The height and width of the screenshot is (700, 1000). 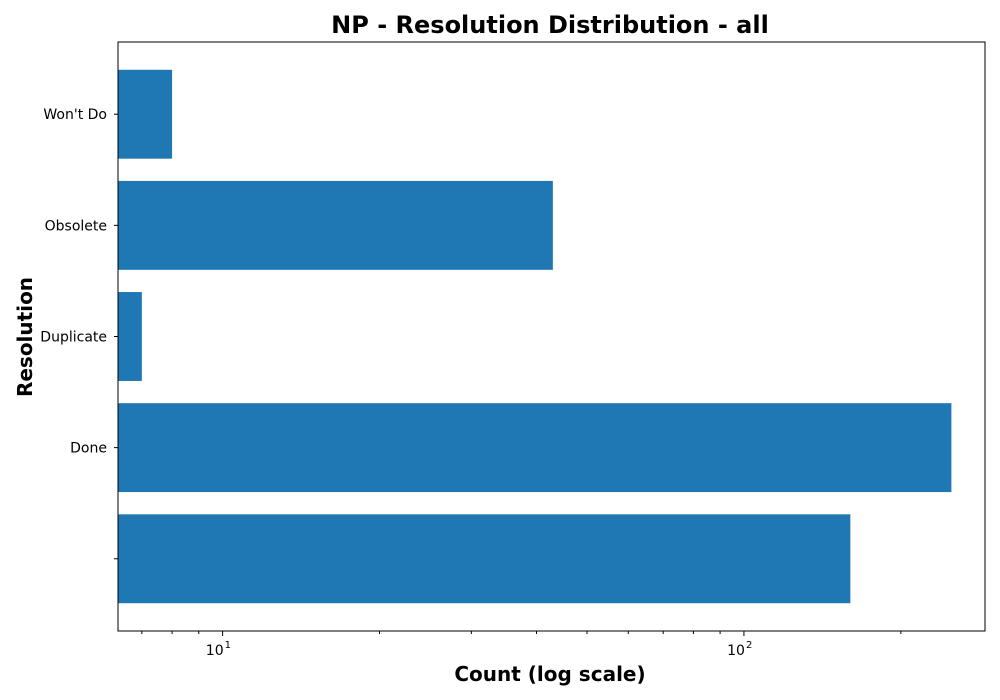 What do you see at coordinates (75, 115) in the screenshot?
I see `y-tick-label: Won't Do` at bounding box center [75, 115].